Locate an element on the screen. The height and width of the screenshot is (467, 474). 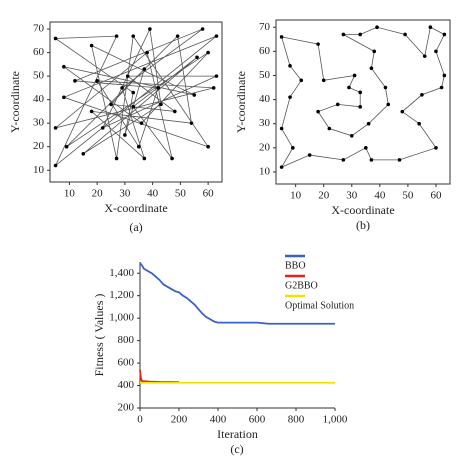
x-tick-label: 10 is located at coordinates (296, 196).